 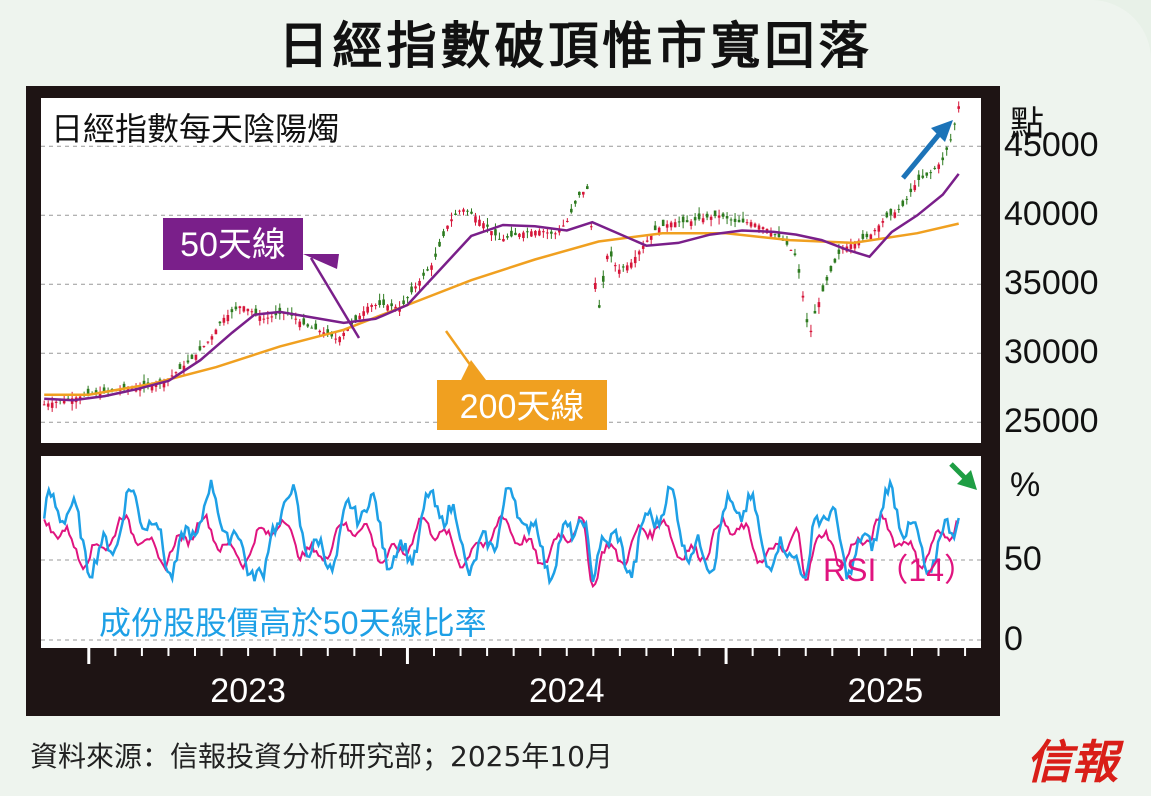 I want to click on rsi-tick-label: 50, so click(x=1023, y=559).